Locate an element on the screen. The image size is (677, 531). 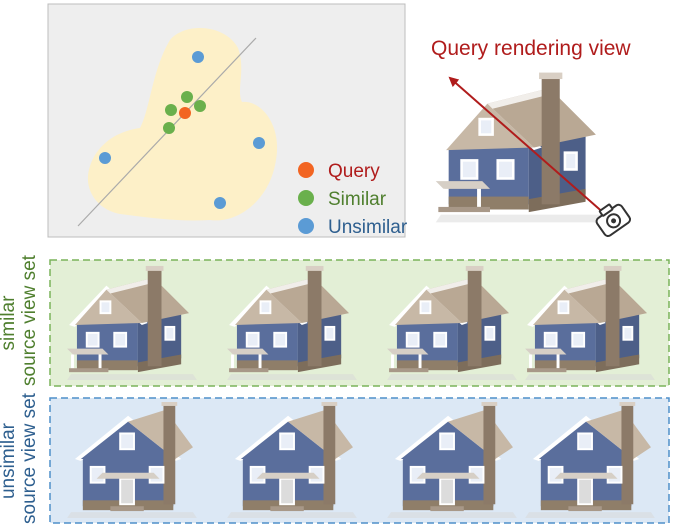
legend: Query Similar Unsimilar is located at coordinates (353, 199).